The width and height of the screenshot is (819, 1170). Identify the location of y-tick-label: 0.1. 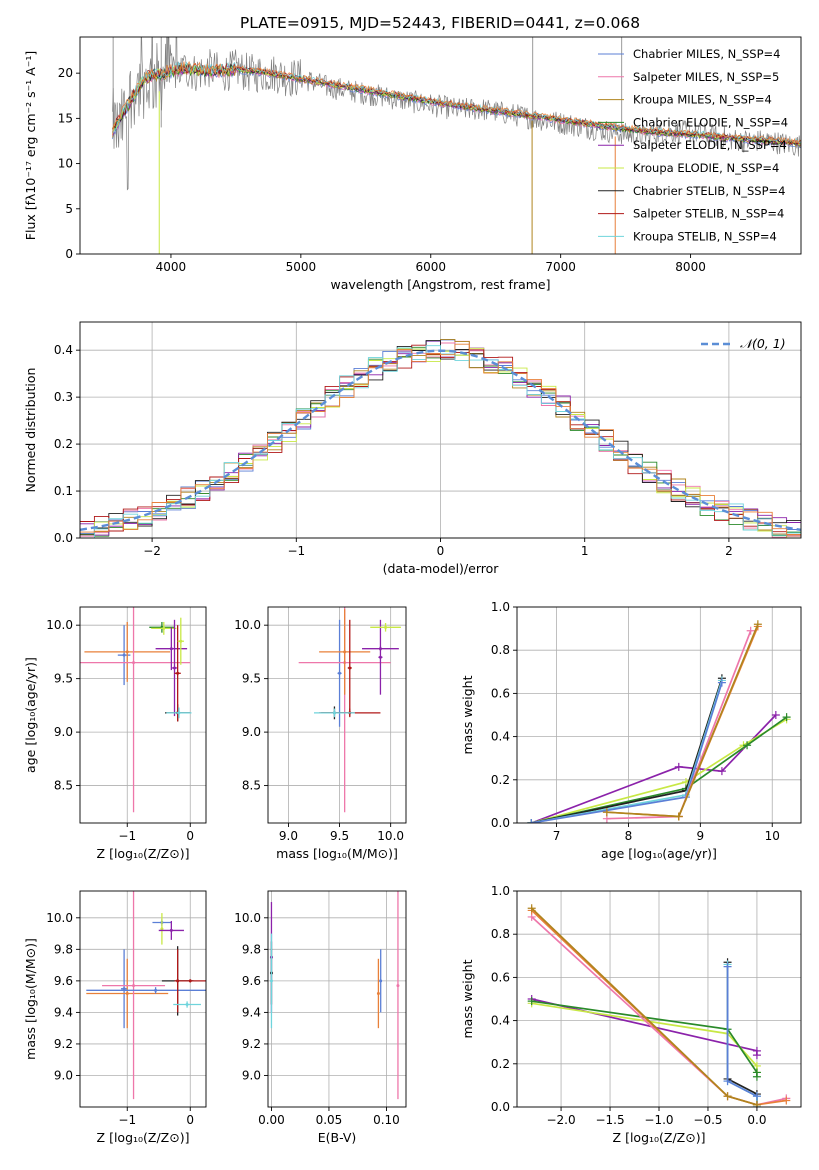
(63, 491).